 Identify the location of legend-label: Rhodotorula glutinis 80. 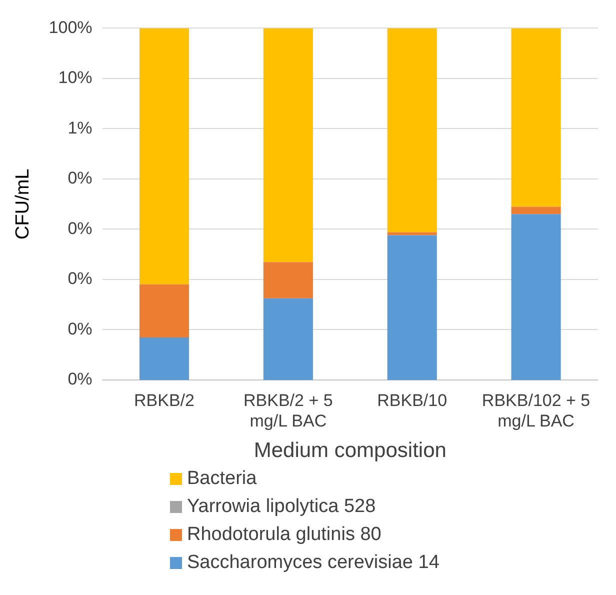
(284, 535).